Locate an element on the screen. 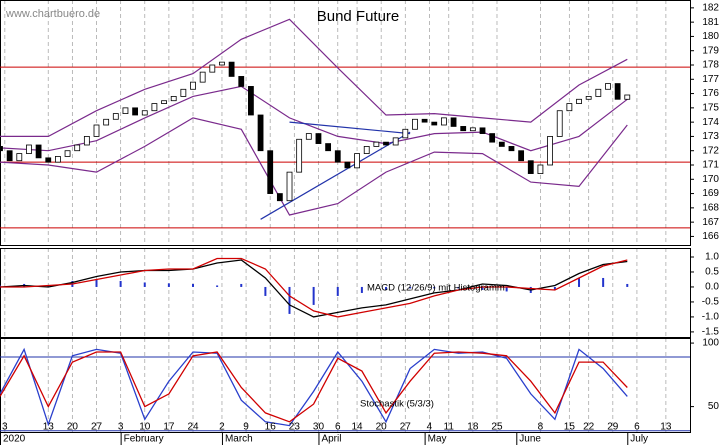  source: www.chartbuero.de is located at coordinates (52, 14).